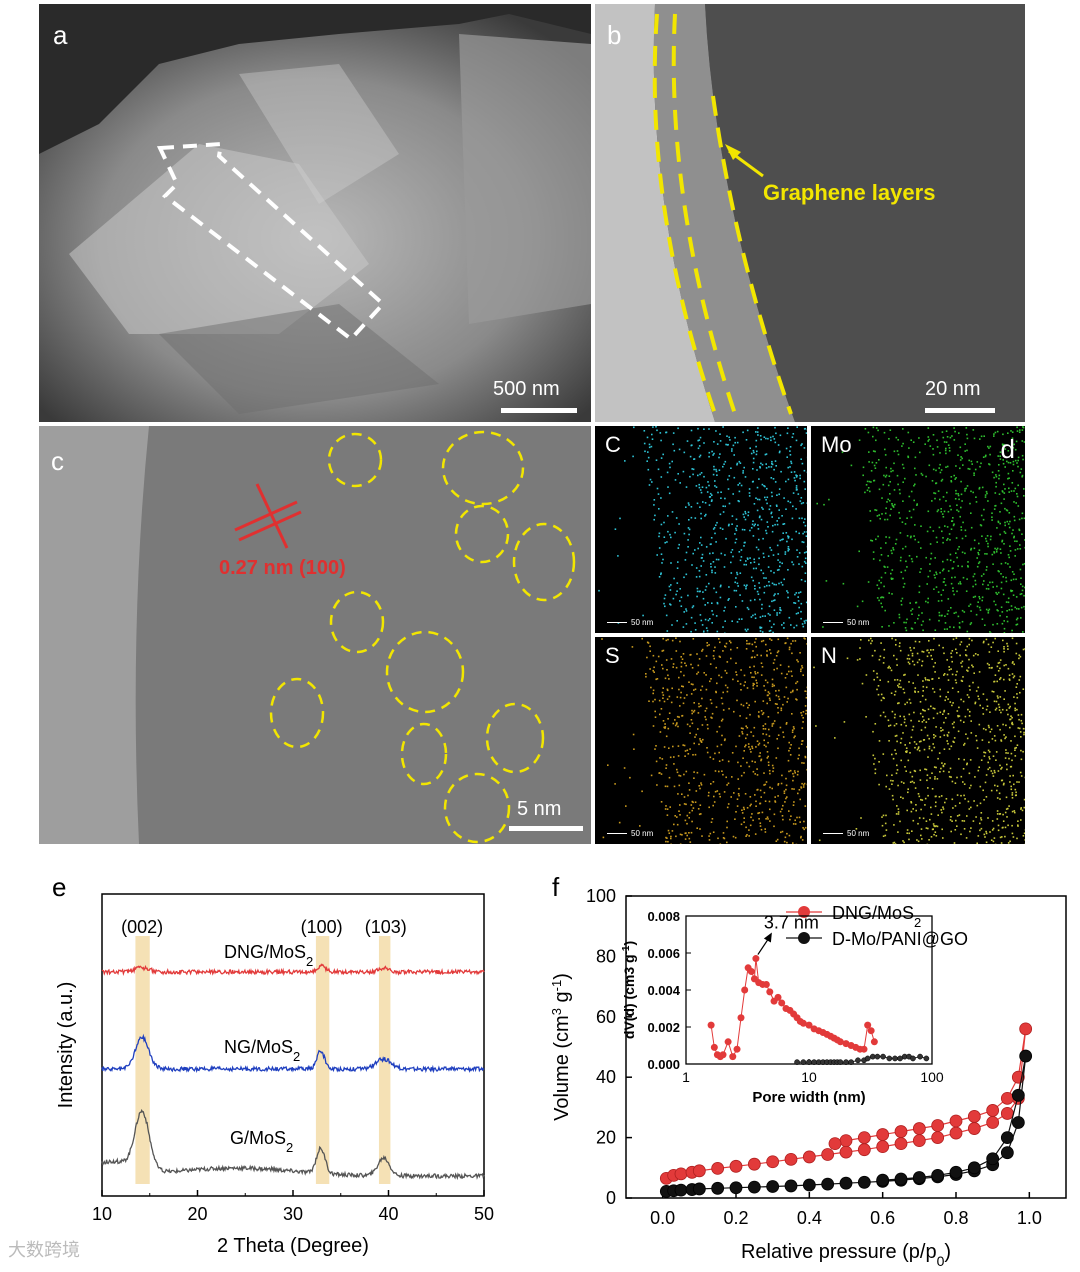  Describe the element at coordinates (932, 1077) in the screenshot. I see `inset-x-tick-label: 100` at that location.